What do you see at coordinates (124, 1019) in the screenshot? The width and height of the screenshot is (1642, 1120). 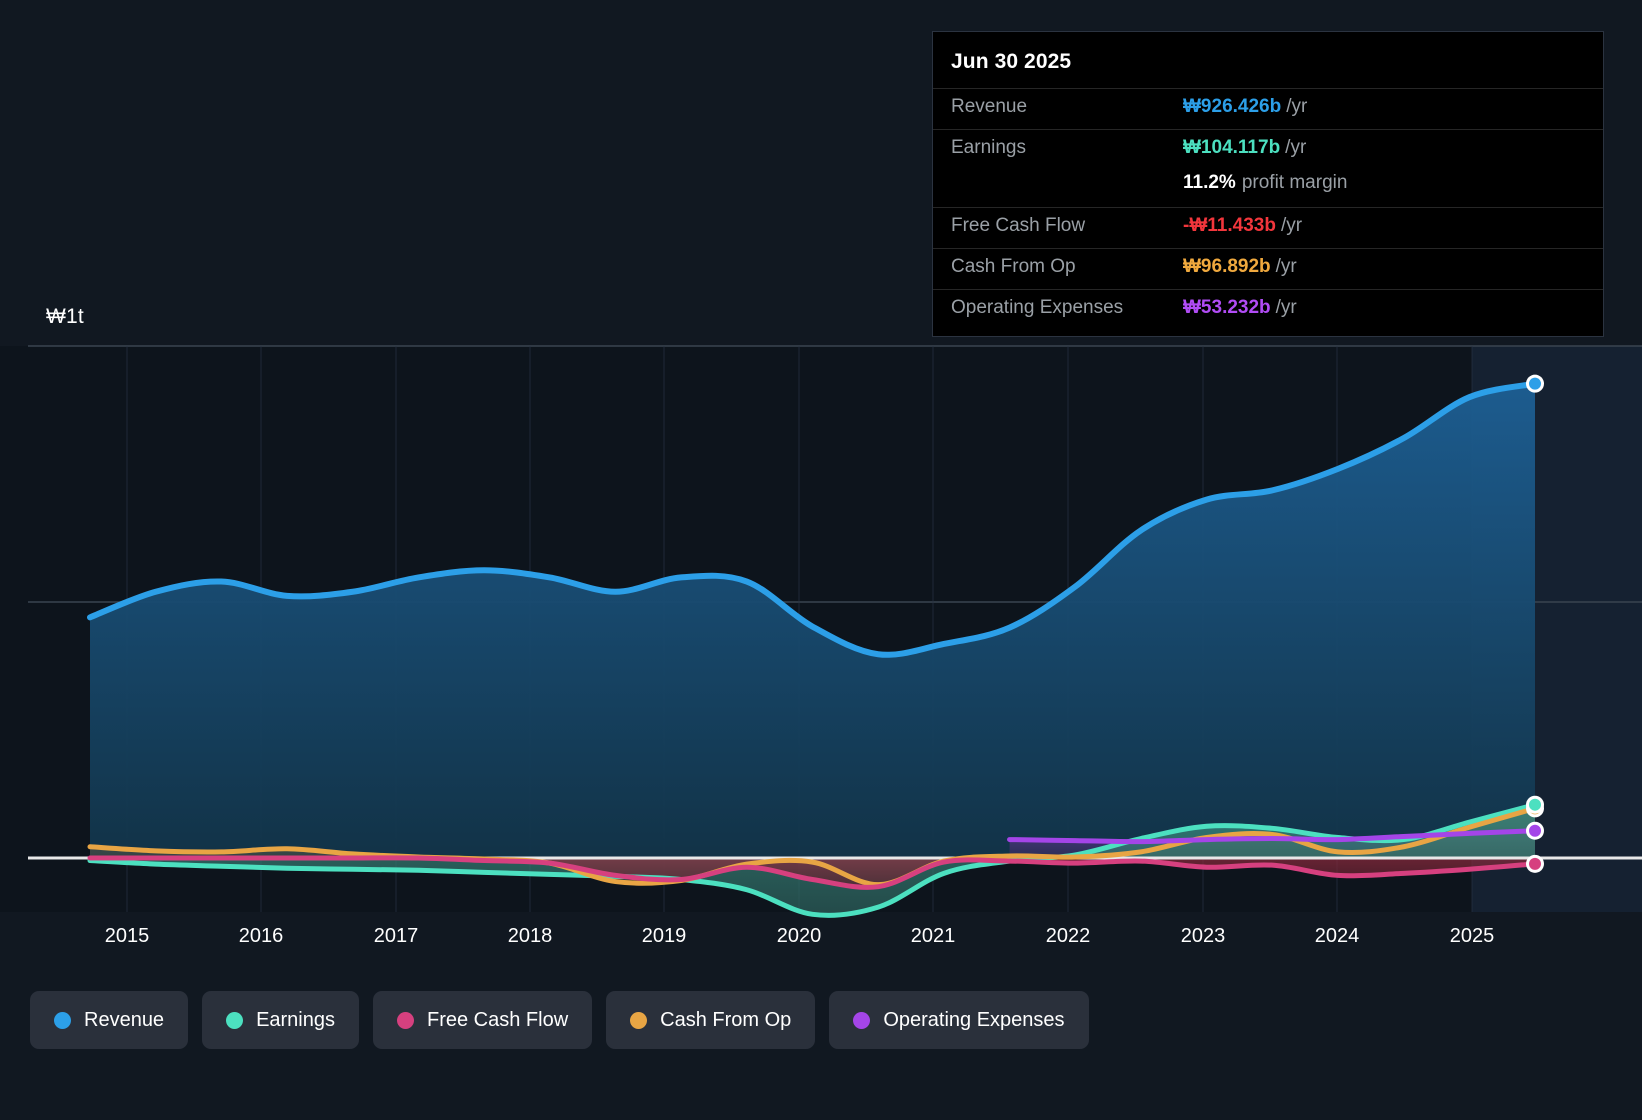 I see `legend-label: Revenue` at bounding box center [124, 1019].